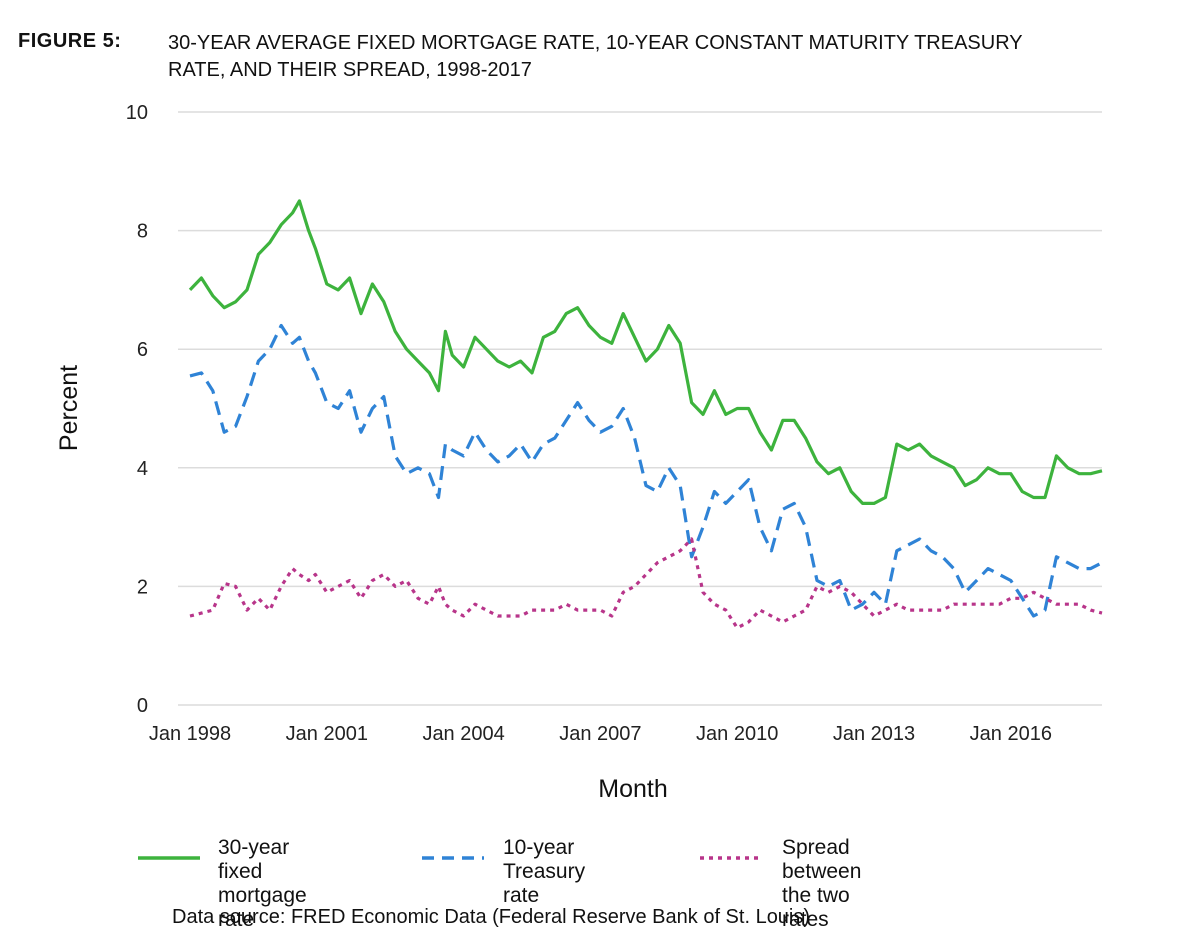 This screenshot has height=948, width=1200. I want to click on y-tick-label: 4, so click(142, 469).